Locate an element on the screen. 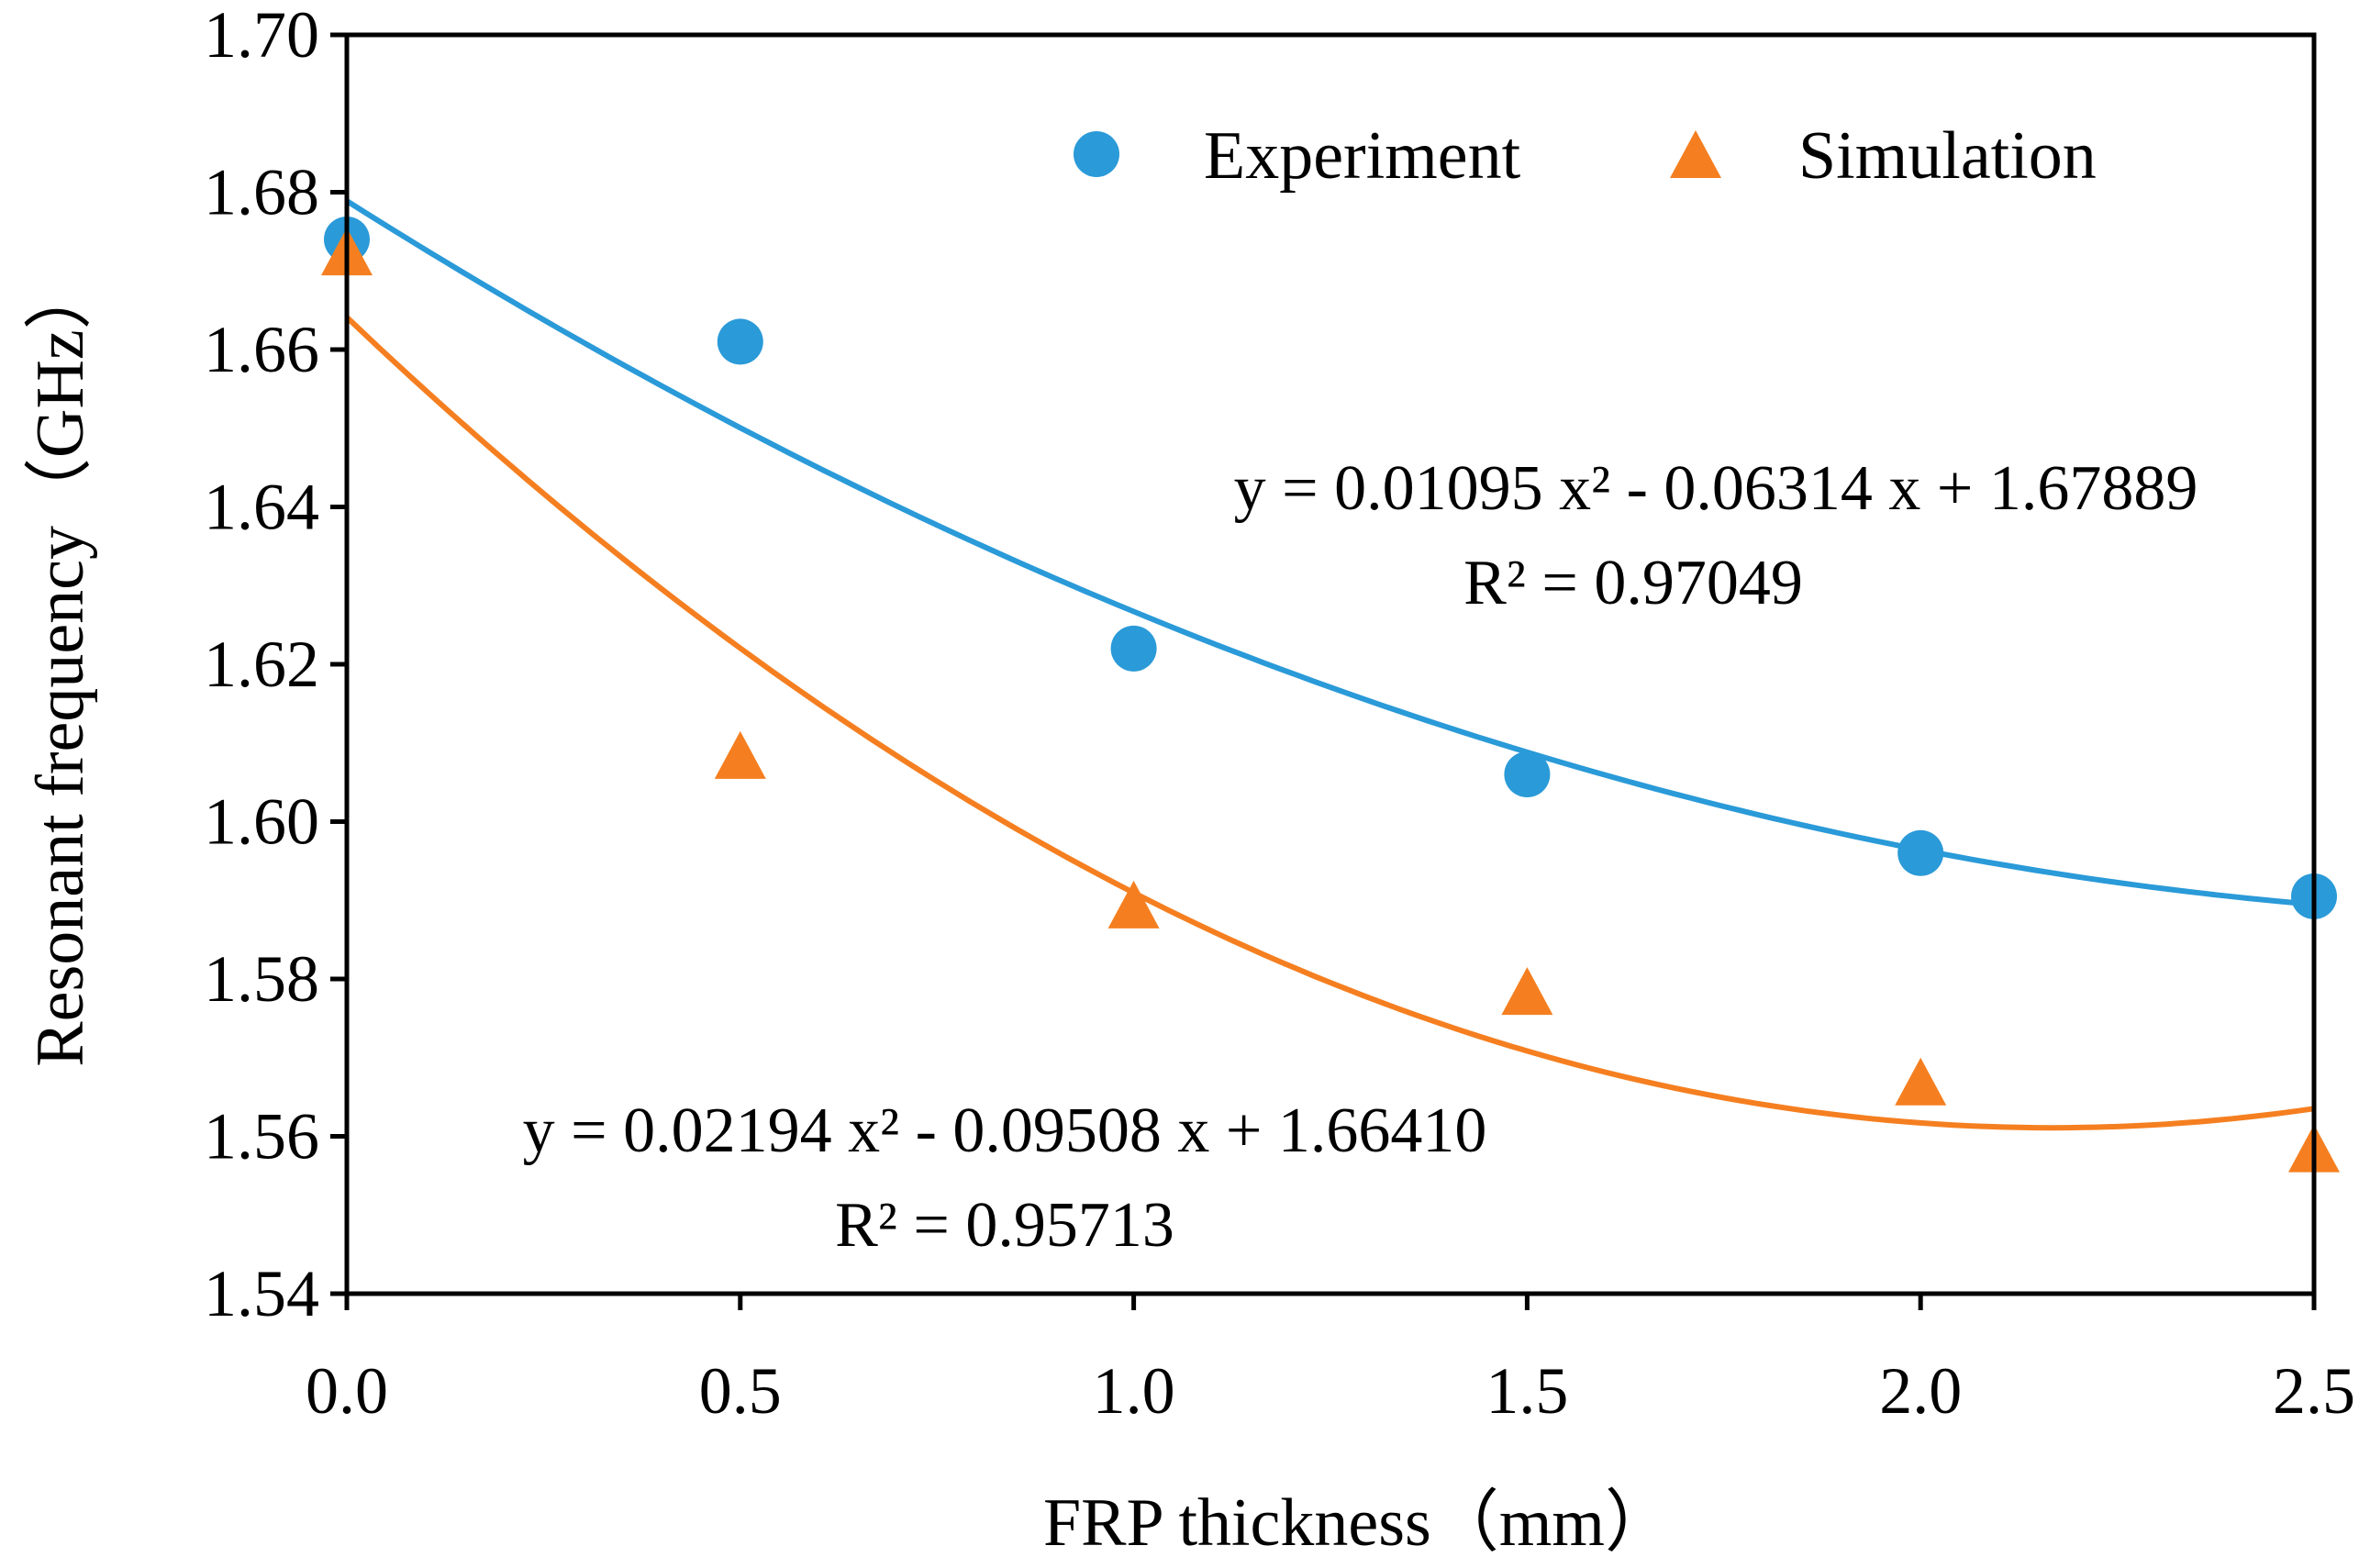 The image size is (2370, 1568). trendline-equation-simulation: y = 0.02194 x² - 0.09508 x + 1.66410 is located at coordinates (1005, 1130).